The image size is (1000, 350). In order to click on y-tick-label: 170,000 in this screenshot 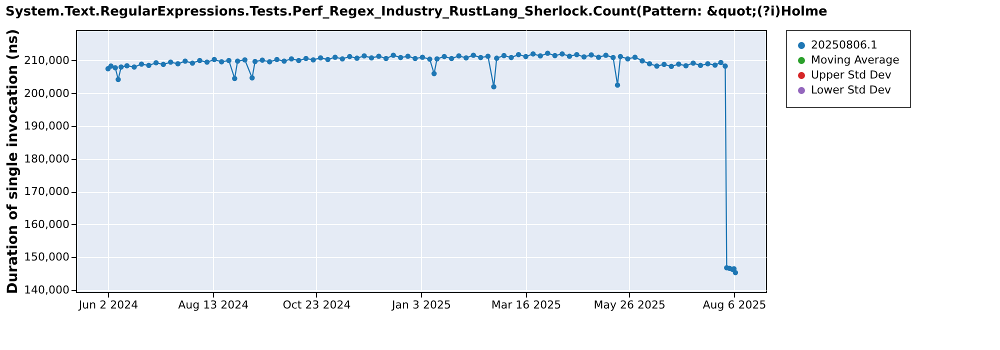, I will do `click(47, 191)`.